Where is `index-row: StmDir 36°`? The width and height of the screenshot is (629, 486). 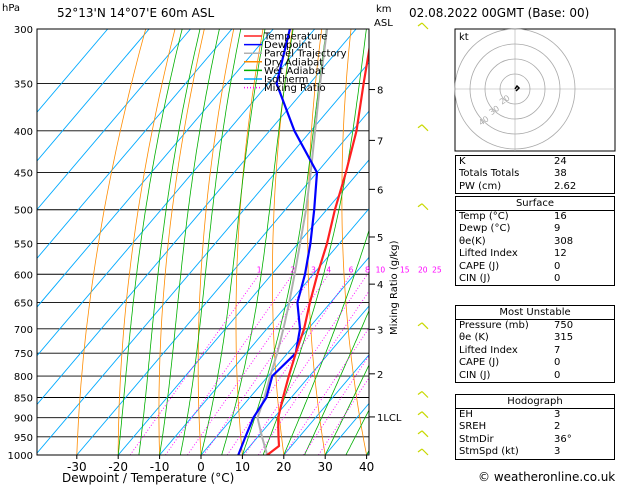 index-row: StmDir 36° is located at coordinates (535, 440).